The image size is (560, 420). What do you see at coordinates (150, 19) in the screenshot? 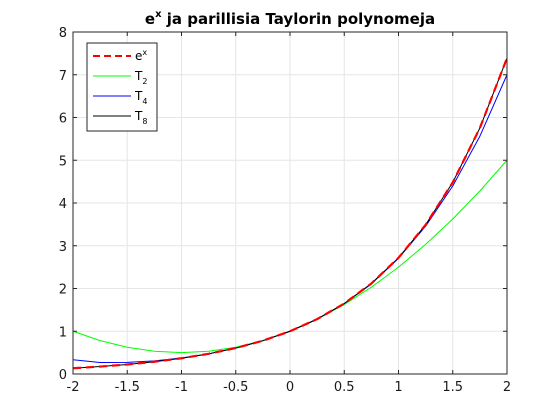
I see `title-base: e` at bounding box center [150, 19].